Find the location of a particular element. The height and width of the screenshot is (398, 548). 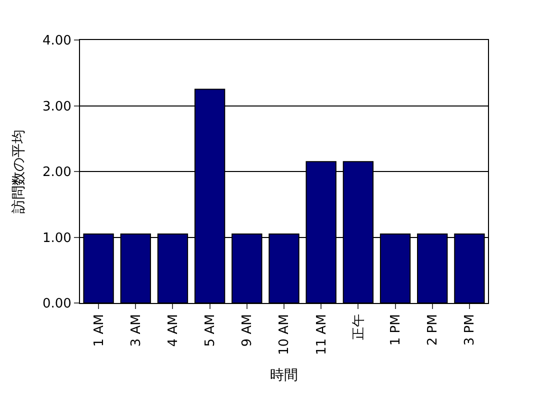

y-tick-label: 3.00 is located at coordinates (57, 106).